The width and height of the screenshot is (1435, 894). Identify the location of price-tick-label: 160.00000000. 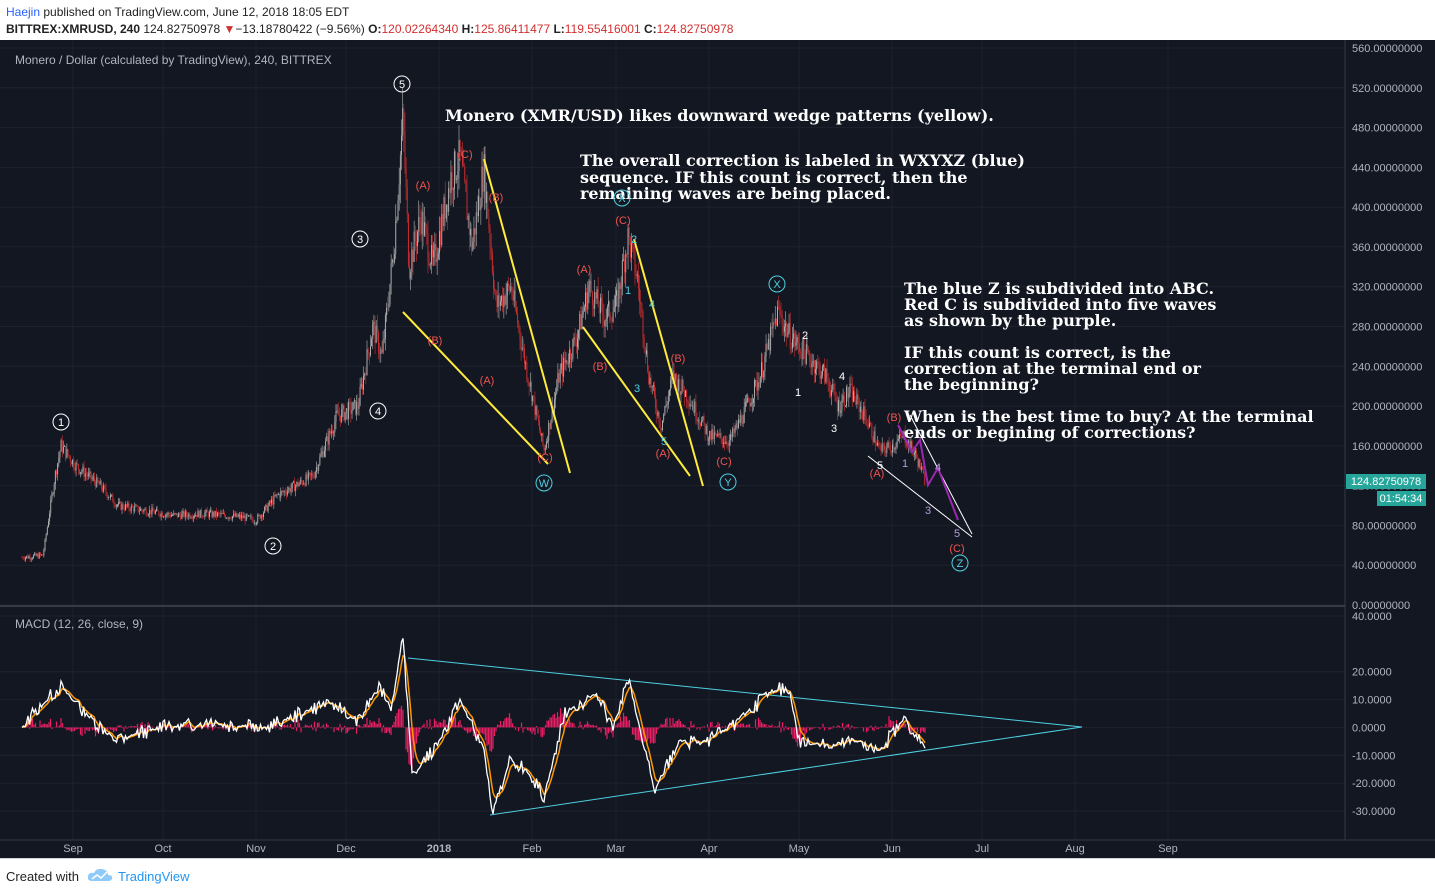
(1387, 447).